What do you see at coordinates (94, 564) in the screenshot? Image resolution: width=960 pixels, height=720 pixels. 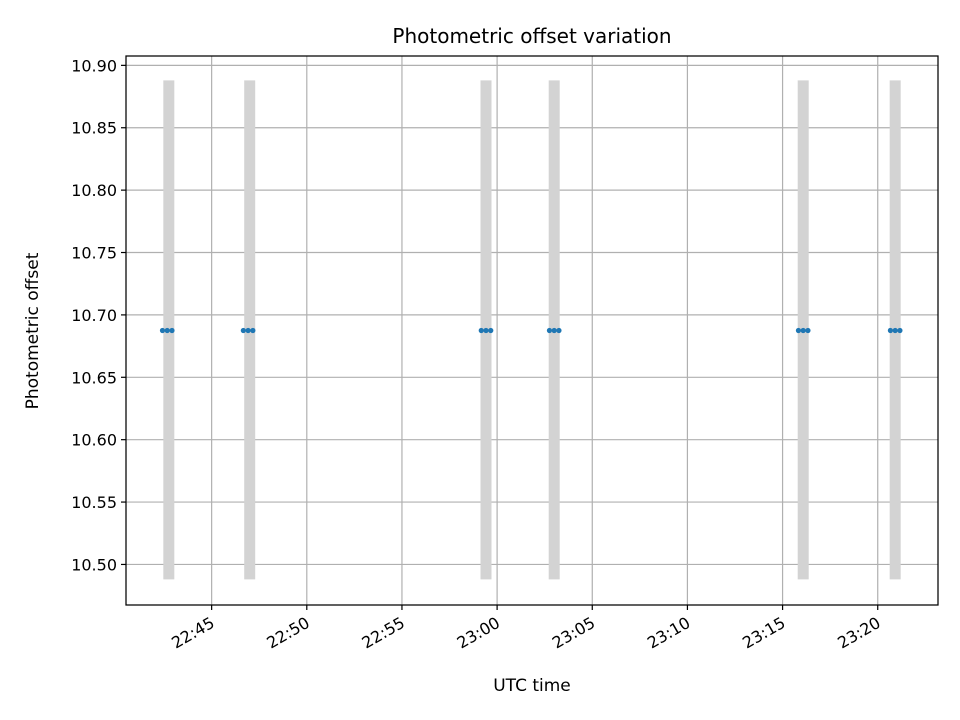 I see `y-tick-label: 10.50` at bounding box center [94, 564].